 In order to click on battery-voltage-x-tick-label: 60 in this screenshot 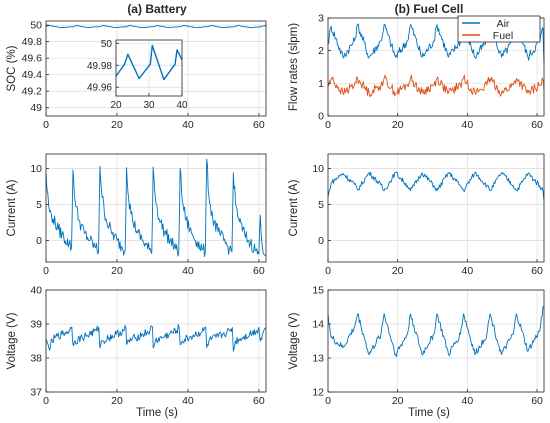, I will do `click(259, 401)`.